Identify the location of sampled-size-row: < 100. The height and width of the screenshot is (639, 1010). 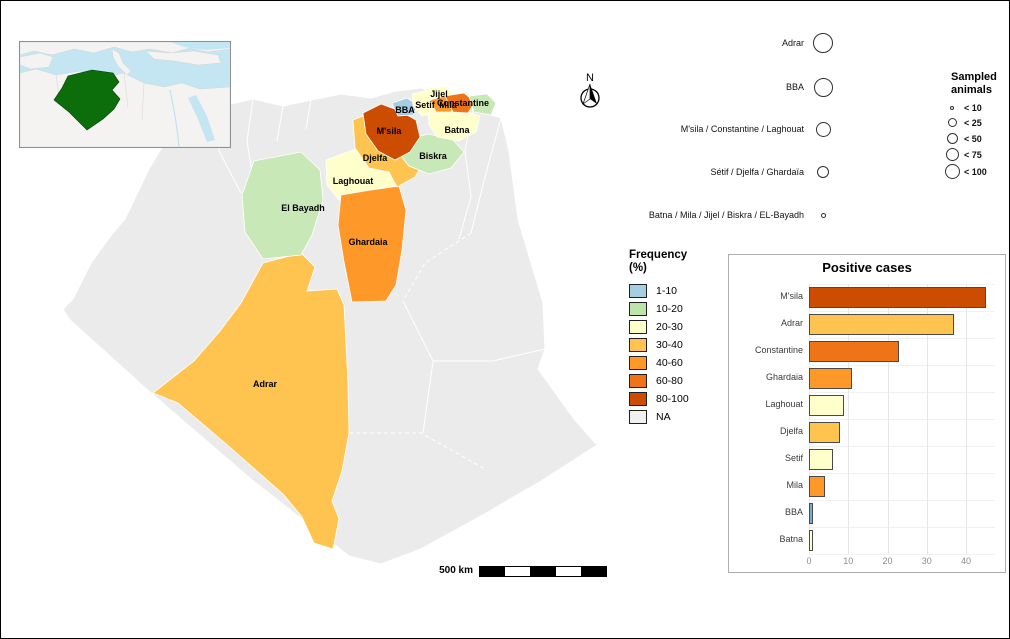
(975, 171).